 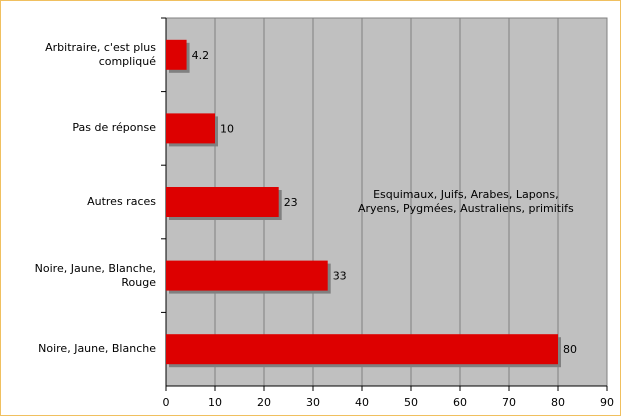 I want to click on x-tick-label: 80, so click(x=558, y=402).